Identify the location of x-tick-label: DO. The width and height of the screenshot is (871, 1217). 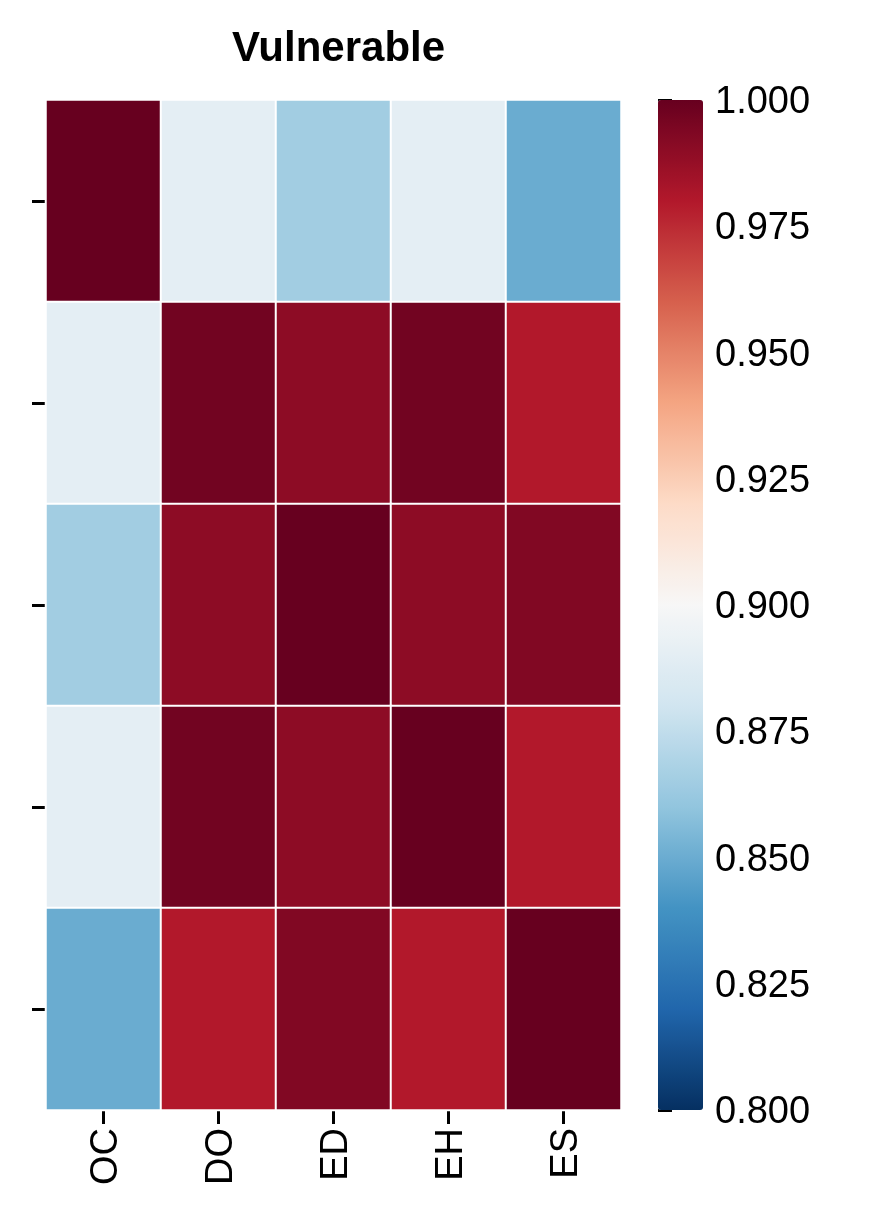
(218, 1156).